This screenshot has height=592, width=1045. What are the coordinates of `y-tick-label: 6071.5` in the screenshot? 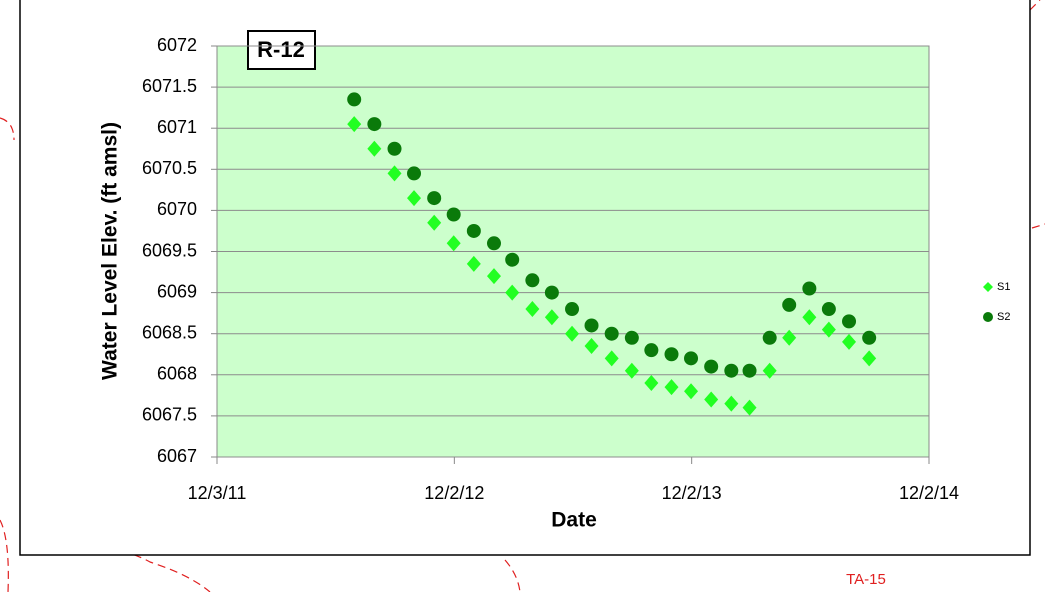 It's located at (169, 86).